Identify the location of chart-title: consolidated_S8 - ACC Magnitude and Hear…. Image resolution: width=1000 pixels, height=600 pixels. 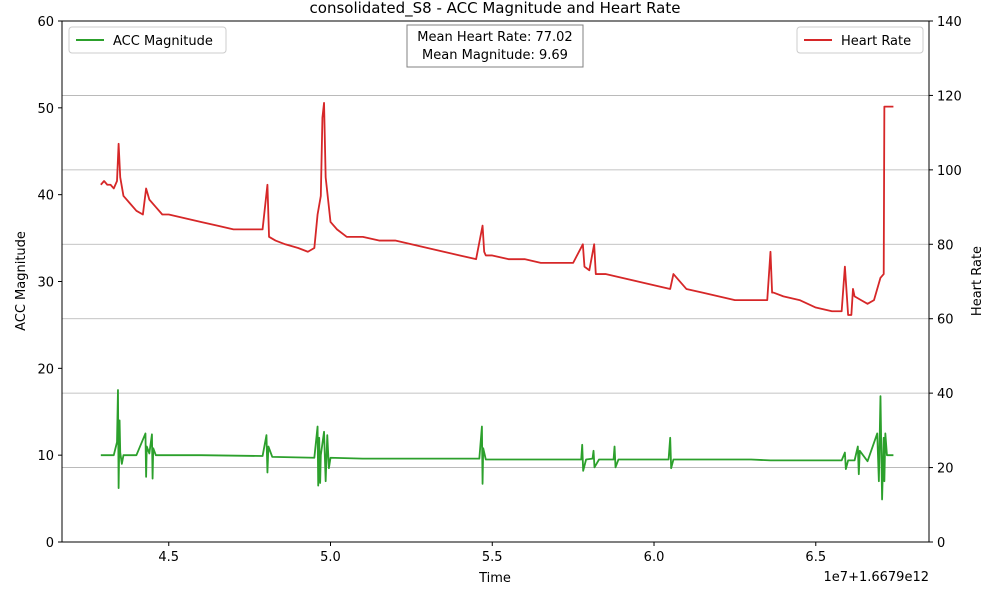
(495, 9).